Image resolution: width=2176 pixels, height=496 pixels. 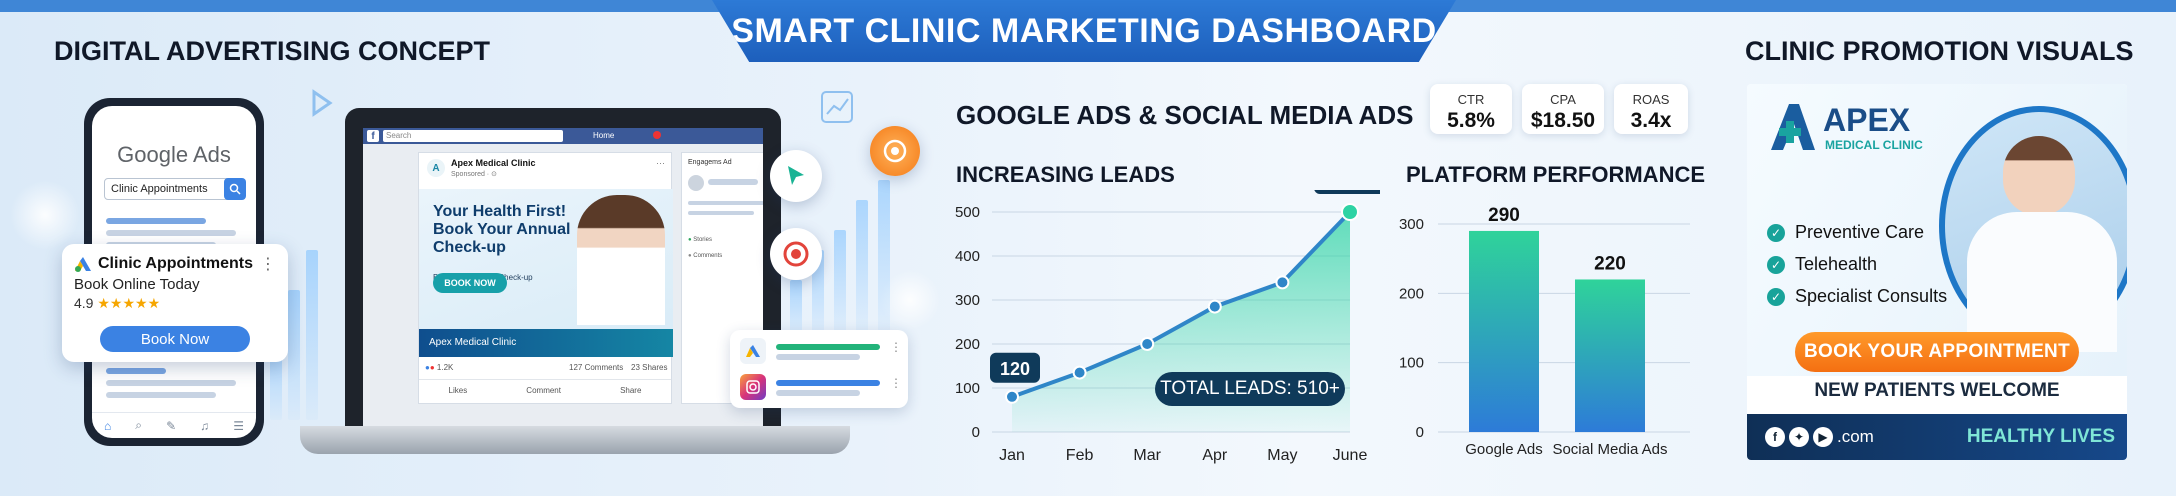 I want to click on bell-icon: ♫, so click(x=205, y=425).